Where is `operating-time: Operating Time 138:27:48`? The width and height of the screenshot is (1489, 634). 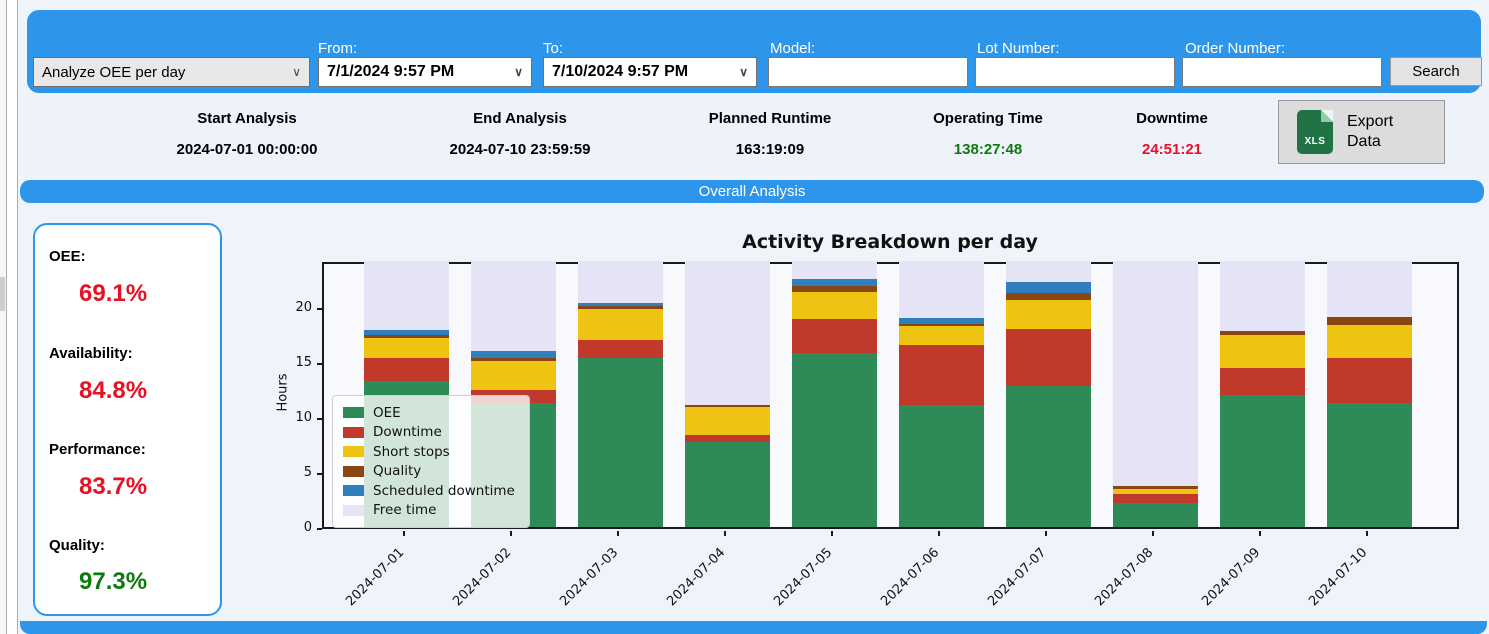 operating-time: Operating Time 138:27:48 is located at coordinates (988, 134).